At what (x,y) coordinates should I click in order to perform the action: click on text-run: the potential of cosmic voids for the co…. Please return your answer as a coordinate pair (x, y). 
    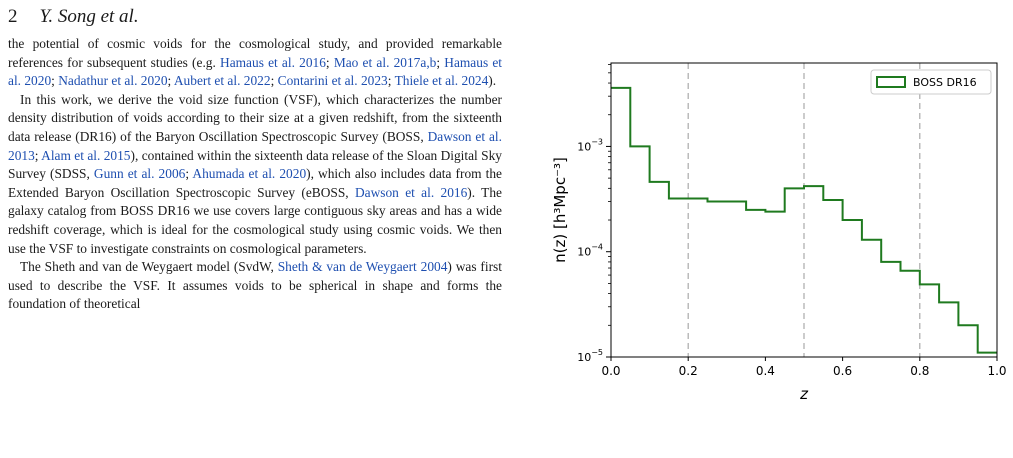
    Looking at the image, I should click on (255, 53).